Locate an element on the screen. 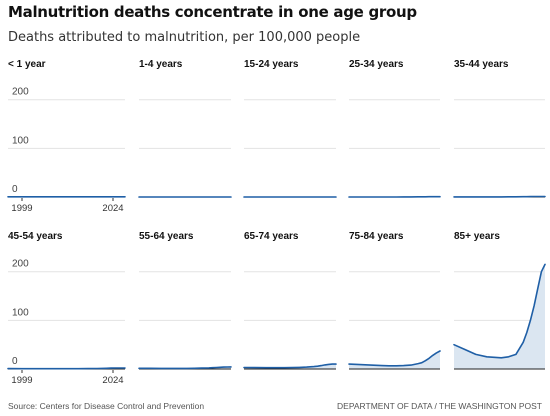 The width and height of the screenshot is (550, 416). panel-label: 85+ years is located at coordinates (477, 236).